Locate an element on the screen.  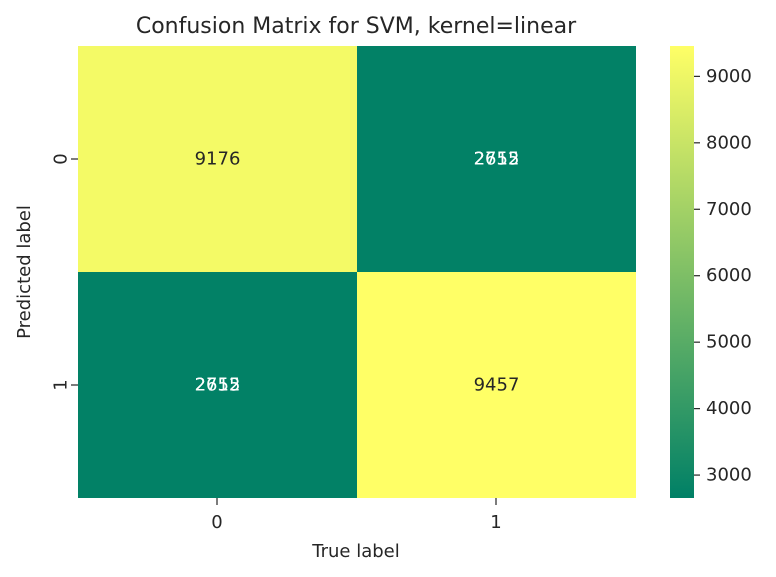
colorbar-gradient is located at coordinates (682, 272).